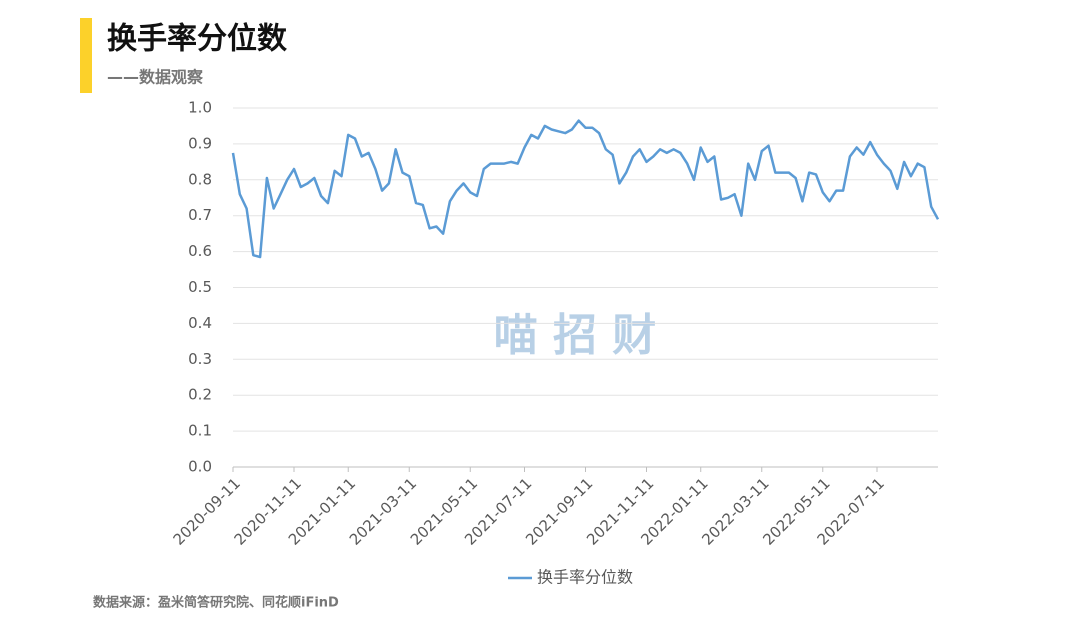  What do you see at coordinates (216, 603) in the screenshot?
I see `source-note: 数据来源：盈米简答研究院、同花顺iFinD` at bounding box center [216, 603].